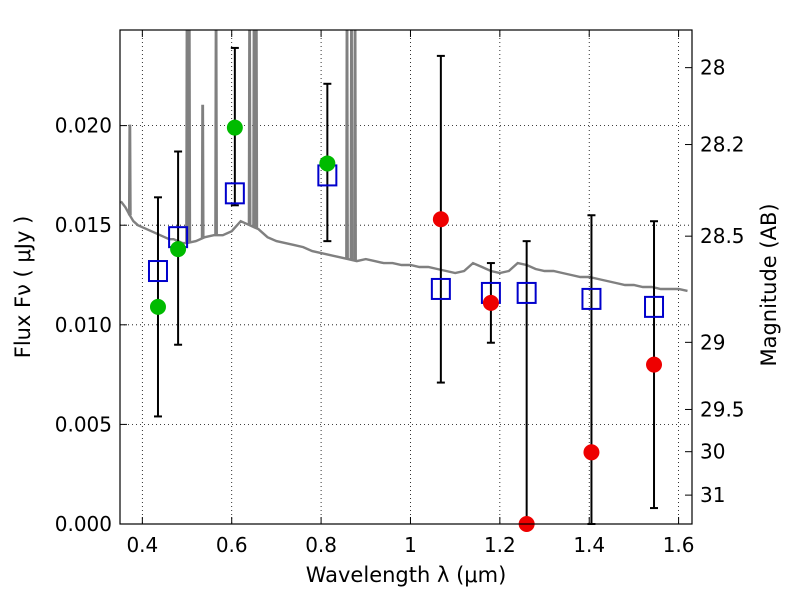  I want to click on x-tick-label: 0.6, so click(232, 545).